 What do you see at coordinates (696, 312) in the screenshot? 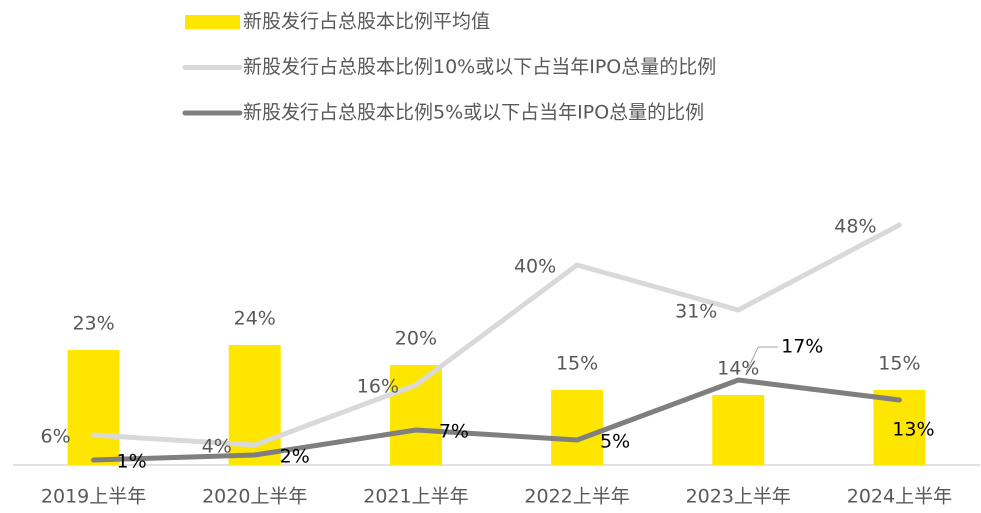
I see `line-value-label: 31%` at bounding box center [696, 312].